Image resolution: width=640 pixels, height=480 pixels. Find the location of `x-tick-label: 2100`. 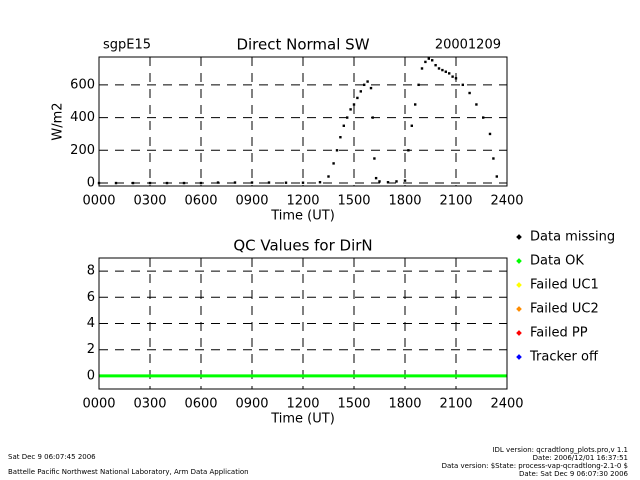

x-tick-label: 2100 is located at coordinates (455, 404).